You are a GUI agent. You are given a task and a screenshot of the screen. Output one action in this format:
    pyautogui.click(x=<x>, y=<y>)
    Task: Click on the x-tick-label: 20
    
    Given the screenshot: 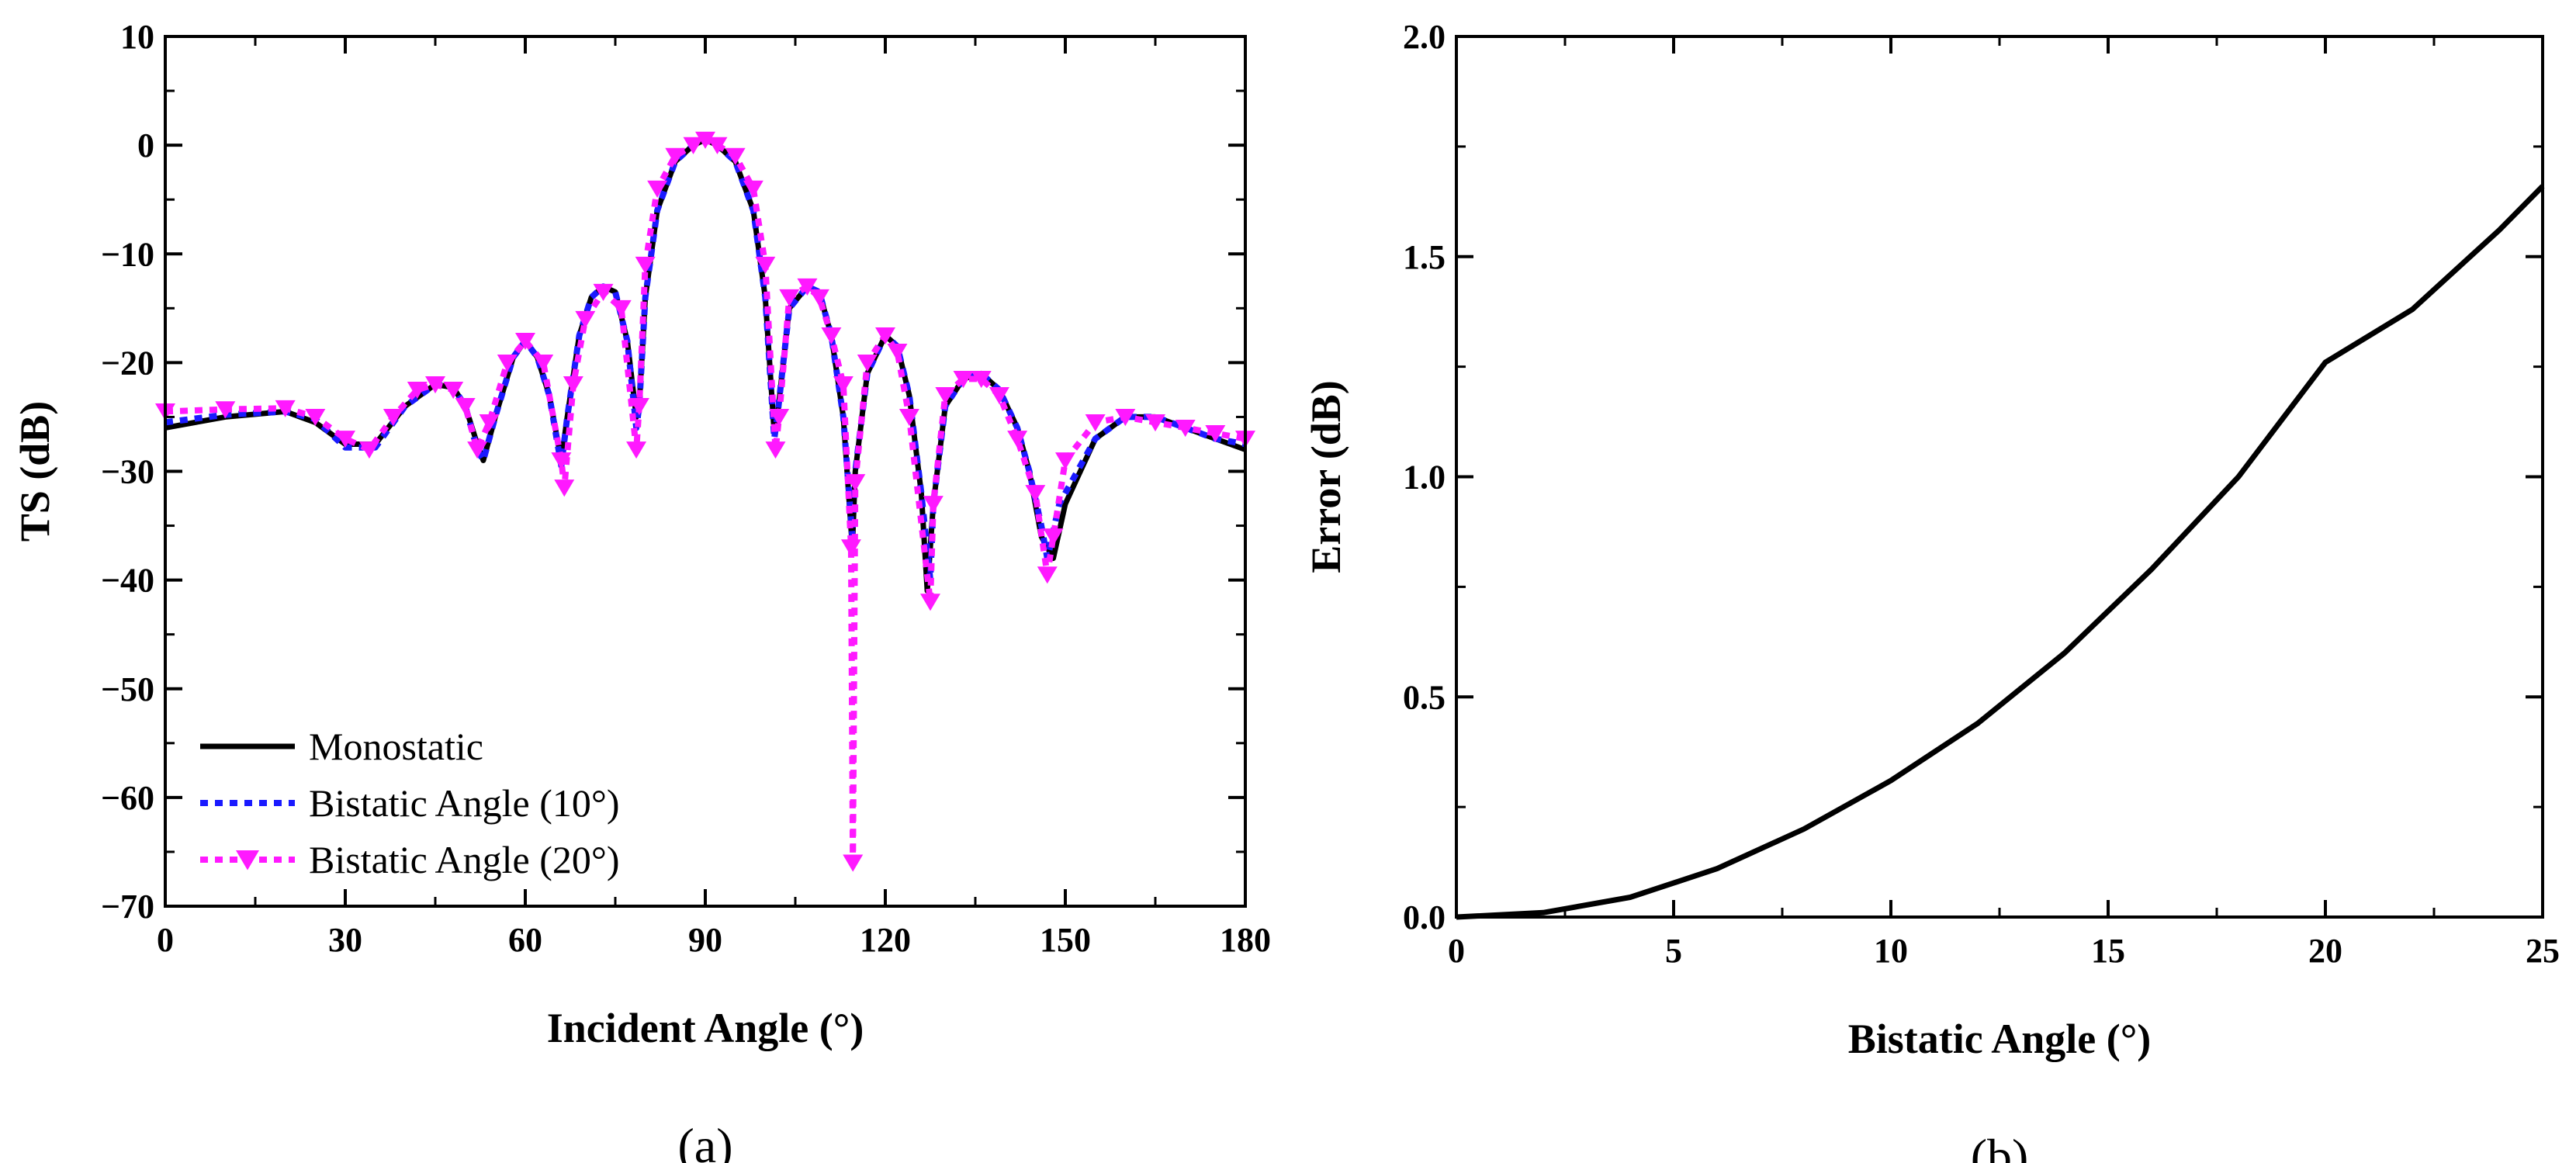 What is the action you would take?
    pyautogui.click(x=2325, y=951)
    